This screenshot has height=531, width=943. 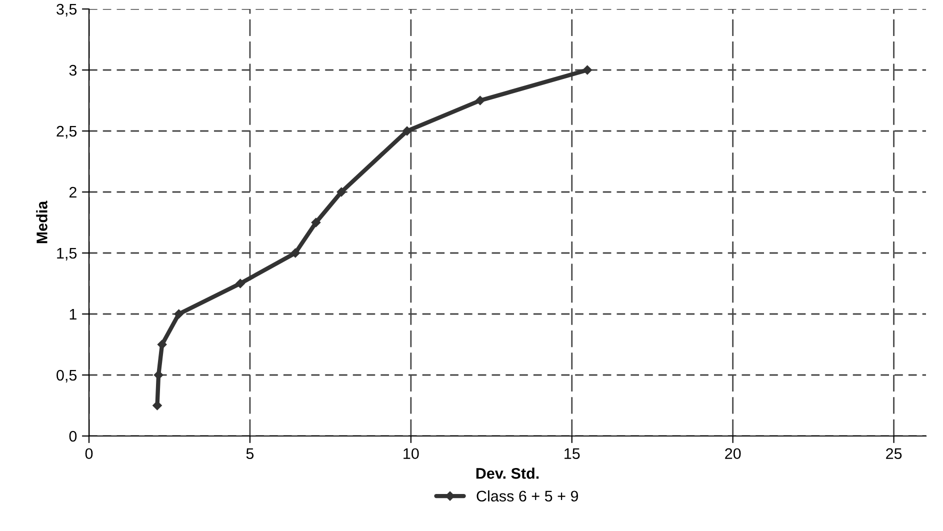 I want to click on y-tick-label: 1, so click(x=73, y=314).